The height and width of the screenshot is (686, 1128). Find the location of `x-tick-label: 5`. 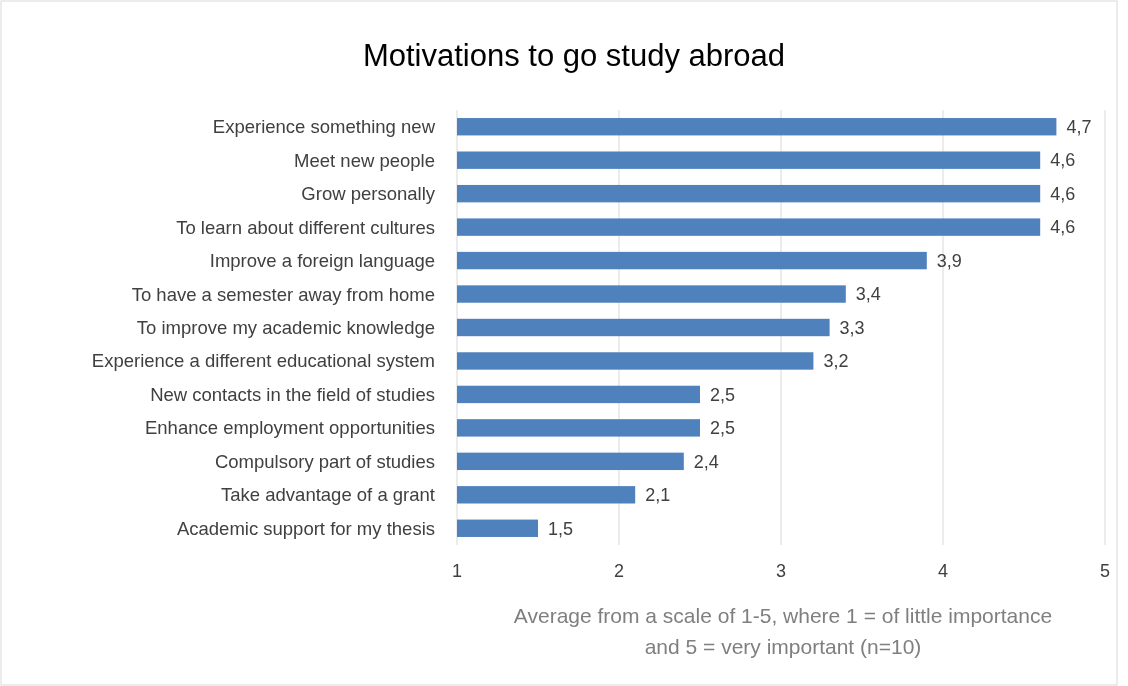

x-tick-label: 5 is located at coordinates (1105, 571).